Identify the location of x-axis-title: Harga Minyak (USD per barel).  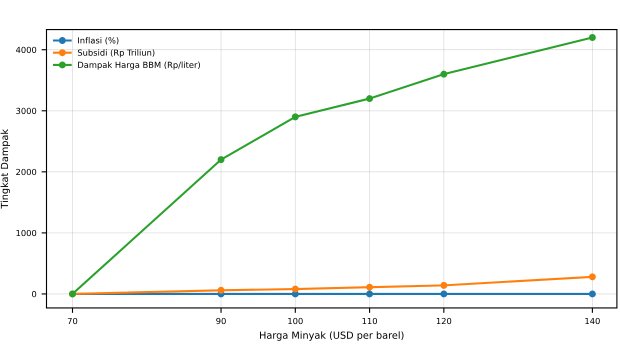
(332, 336).